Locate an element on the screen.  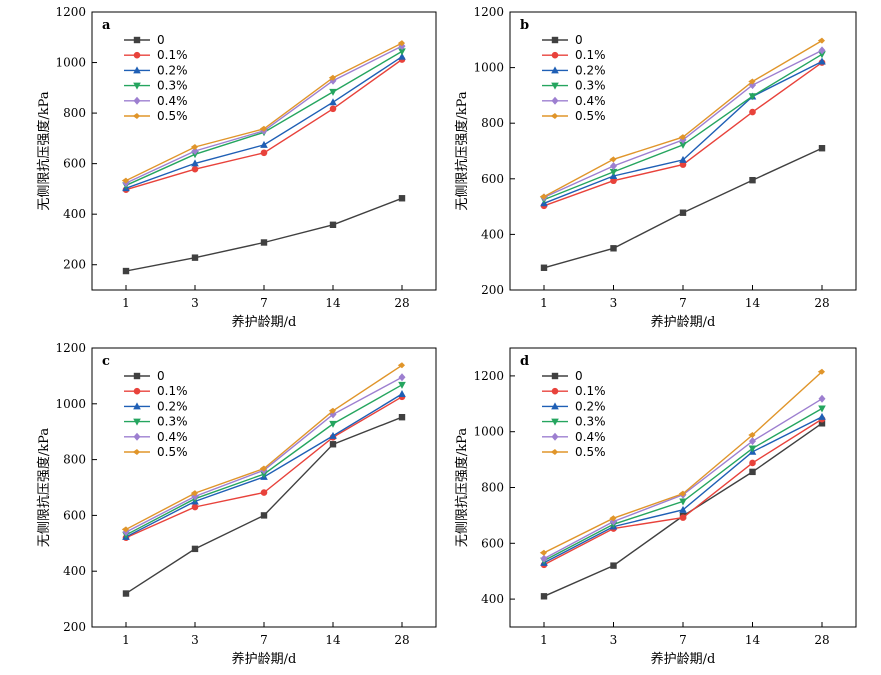
panel-label: c is located at coordinates (106, 361).